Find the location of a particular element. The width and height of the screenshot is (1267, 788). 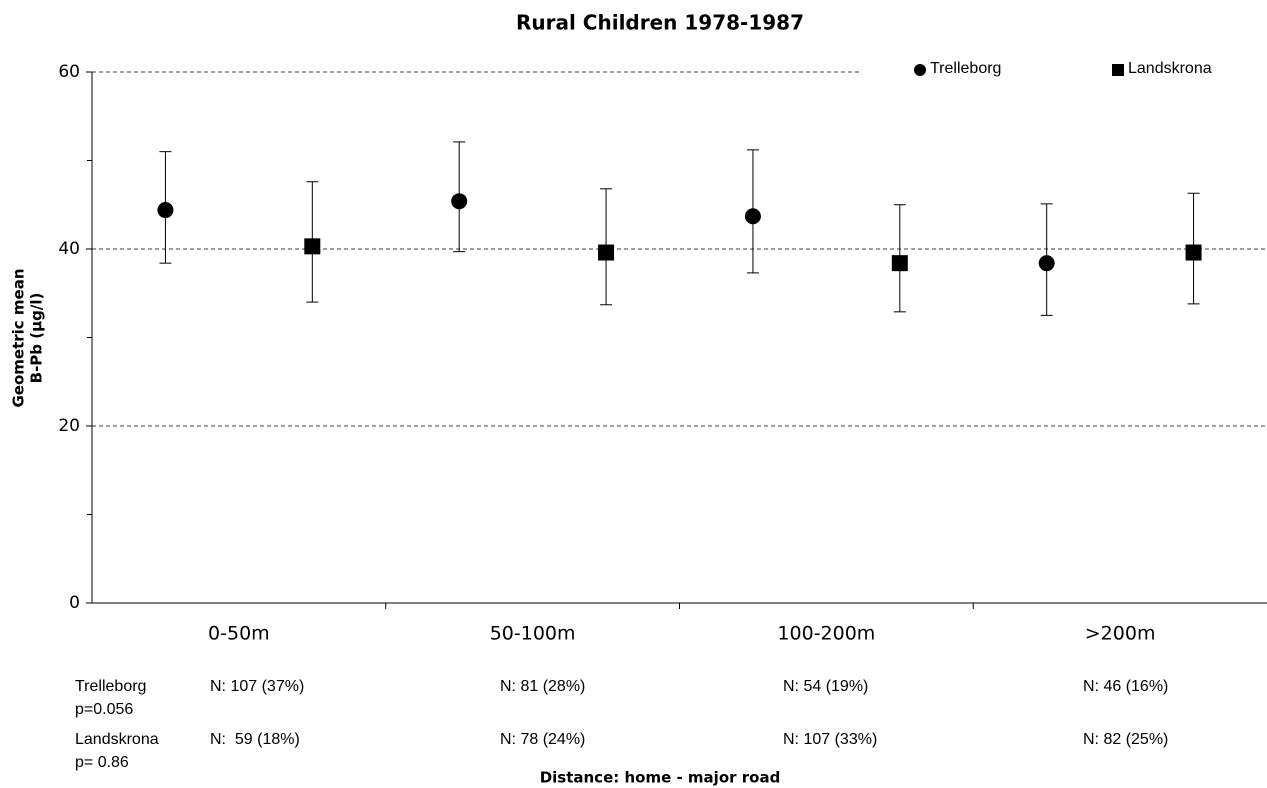

table-row-label: Landskrona is located at coordinates (117, 739).